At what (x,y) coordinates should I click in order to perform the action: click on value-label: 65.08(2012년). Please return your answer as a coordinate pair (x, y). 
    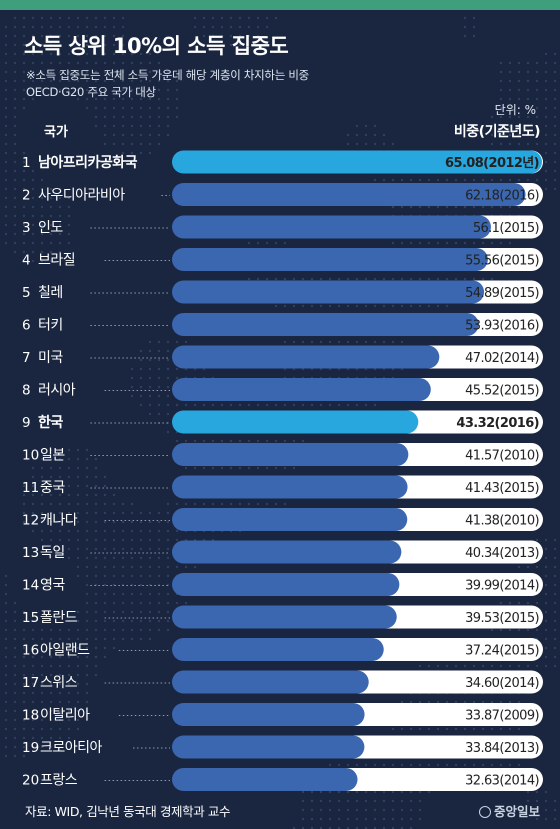
    Looking at the image, I should click on (492, 163).